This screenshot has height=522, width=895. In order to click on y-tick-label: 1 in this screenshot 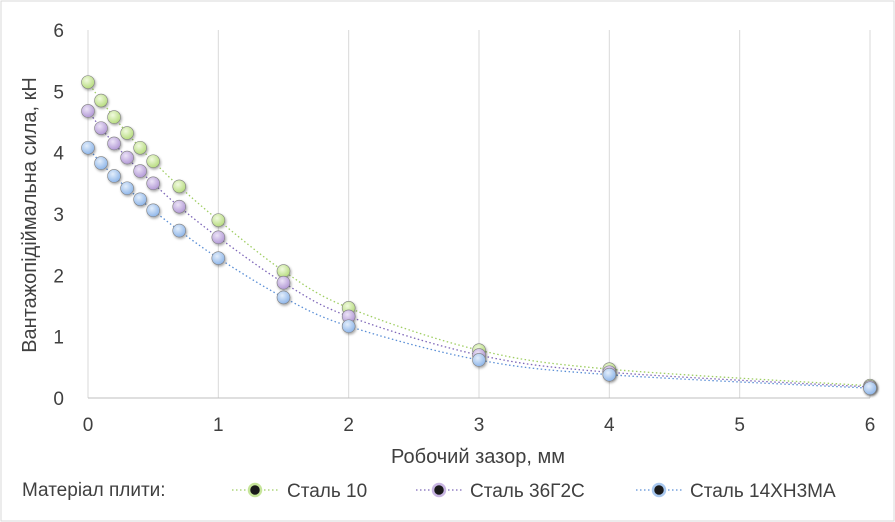, I will do `click(58, 338)`.